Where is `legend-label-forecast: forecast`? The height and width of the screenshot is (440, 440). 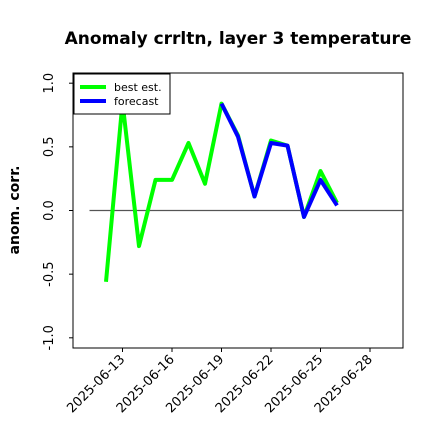
legend-label-forecast: forecast is located at coordinates (136, 101).